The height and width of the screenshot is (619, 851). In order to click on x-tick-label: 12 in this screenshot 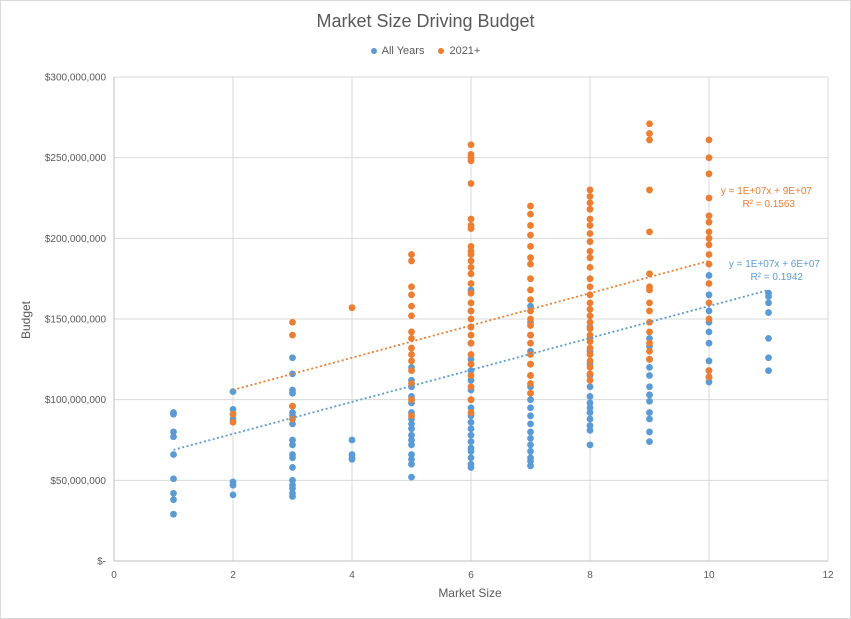, I will do `click(828, 575)`.